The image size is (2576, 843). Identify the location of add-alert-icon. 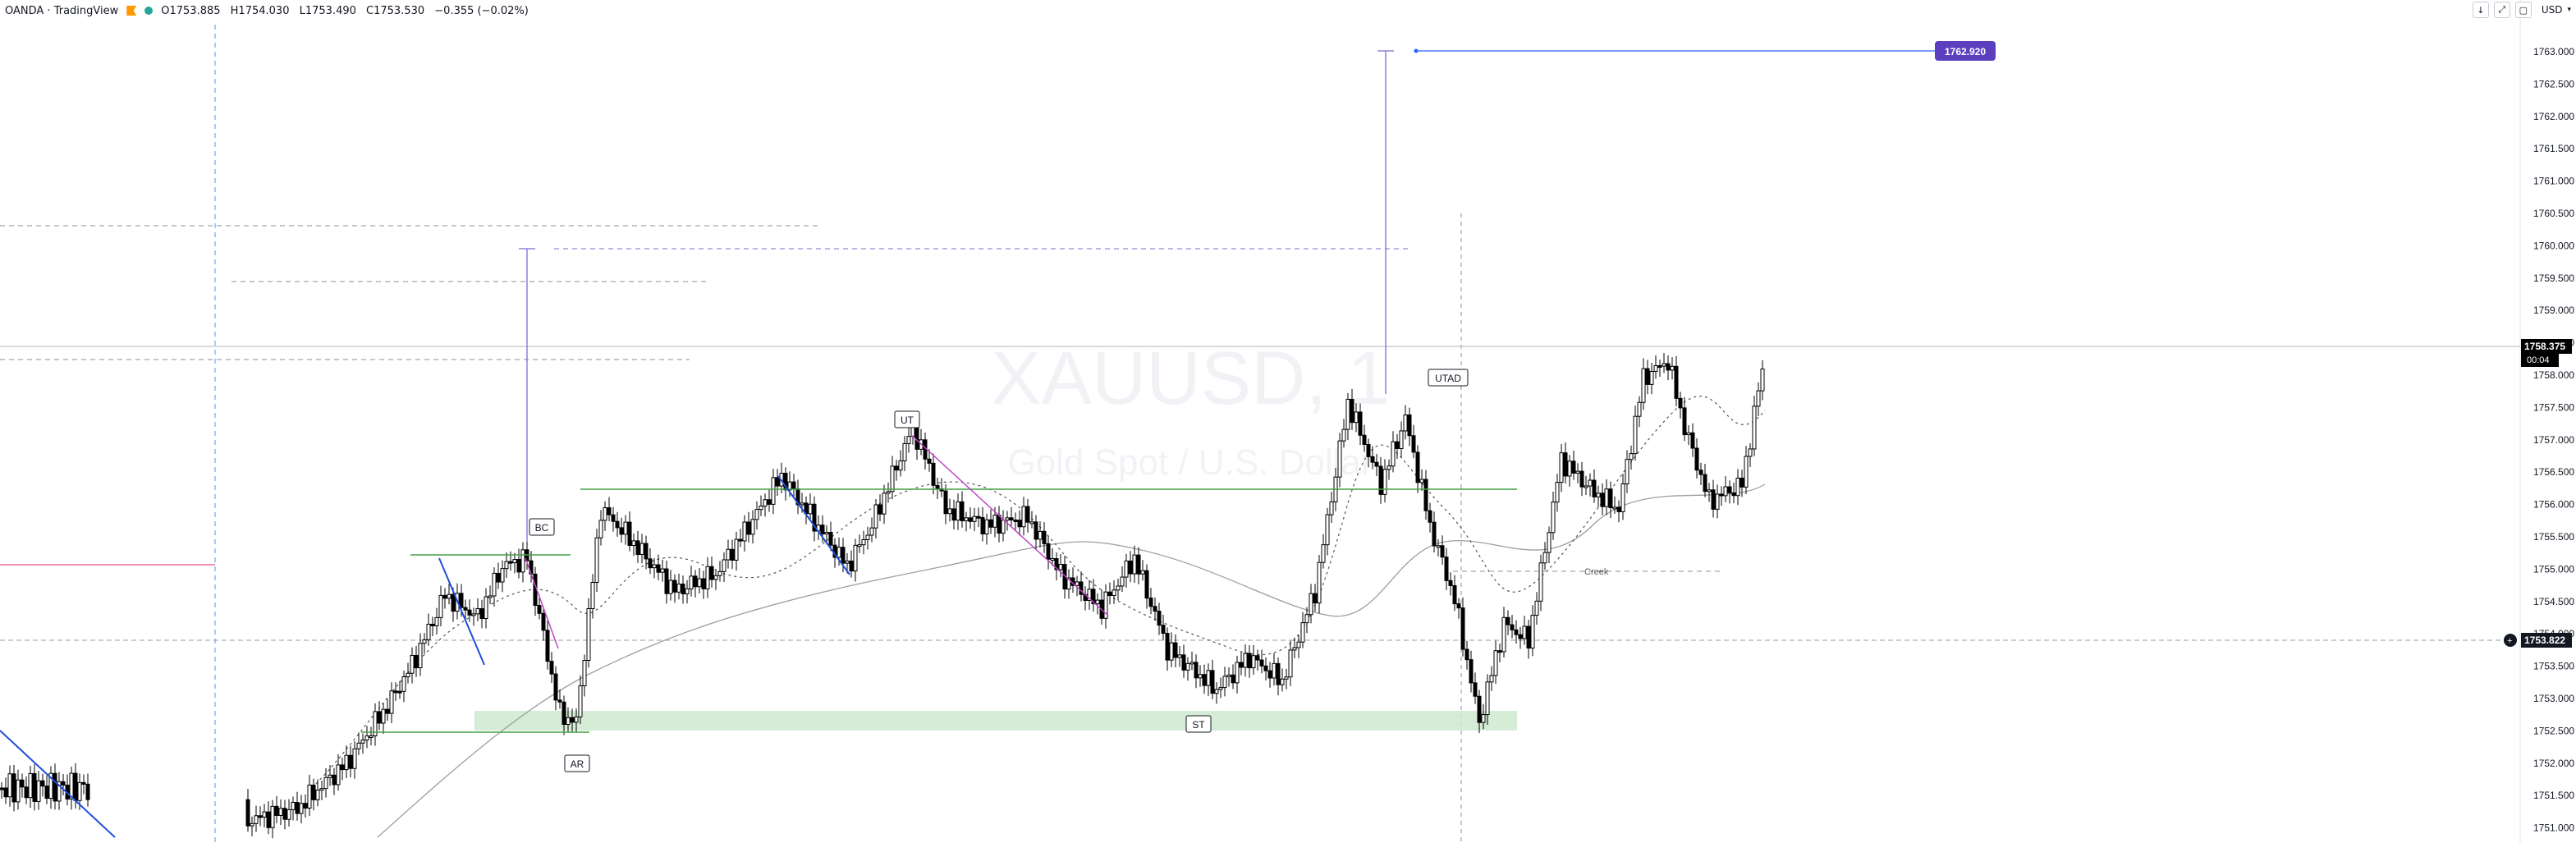
(2510, 640).